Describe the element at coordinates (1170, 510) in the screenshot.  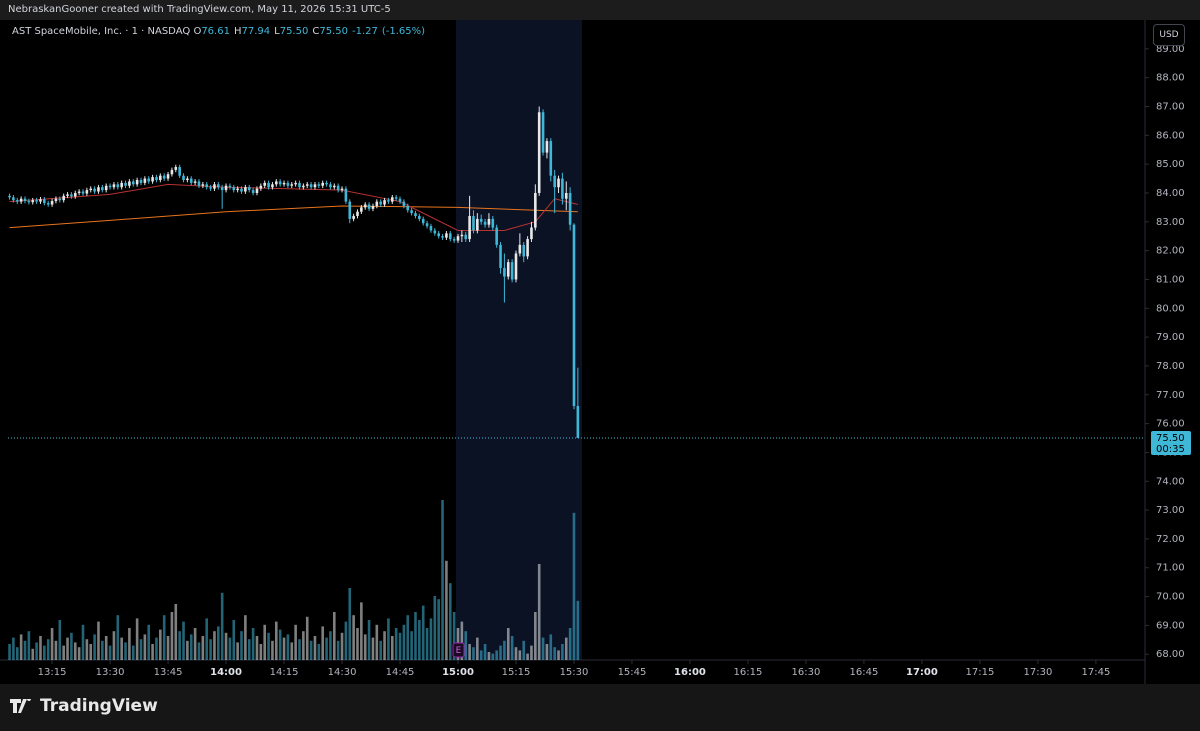
I see `y-tick-label: 73.00` at that location.